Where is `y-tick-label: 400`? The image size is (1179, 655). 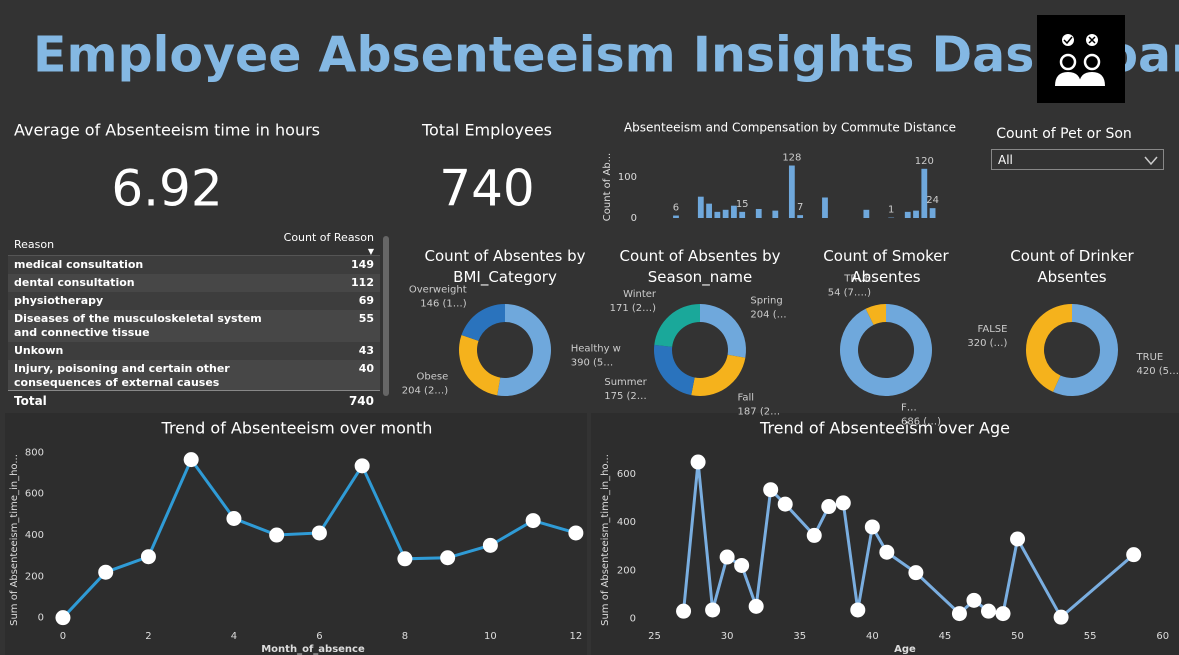 y-tick-label: 400 is located at coordinates (34, 535).